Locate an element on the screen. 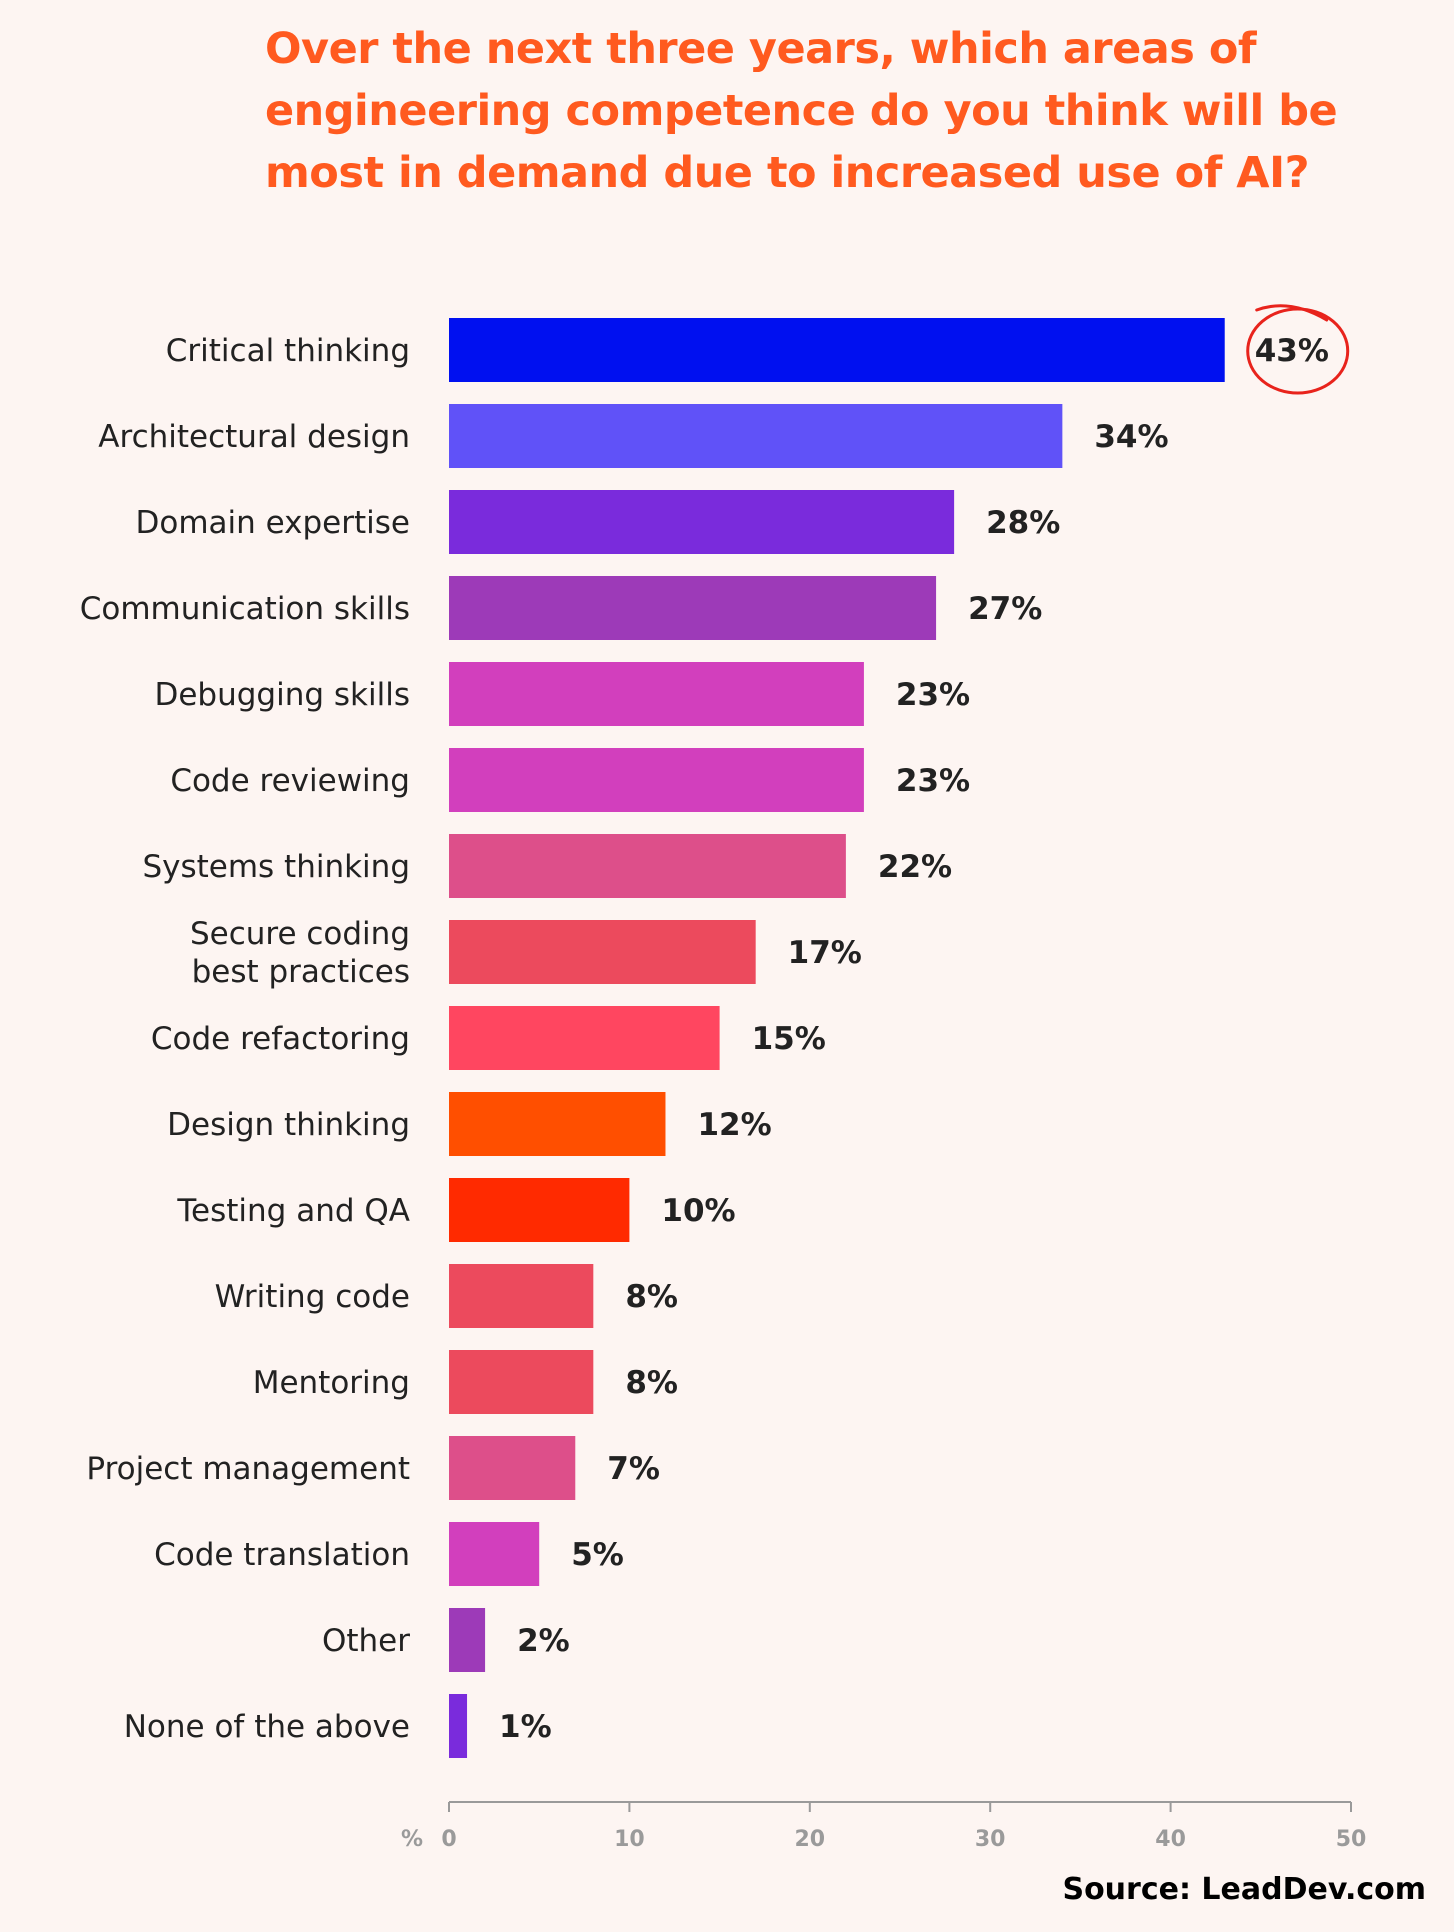 This screenshot has width=1454, height=1932. x-tick-label: 0 is located at coordinates (448, 1839).